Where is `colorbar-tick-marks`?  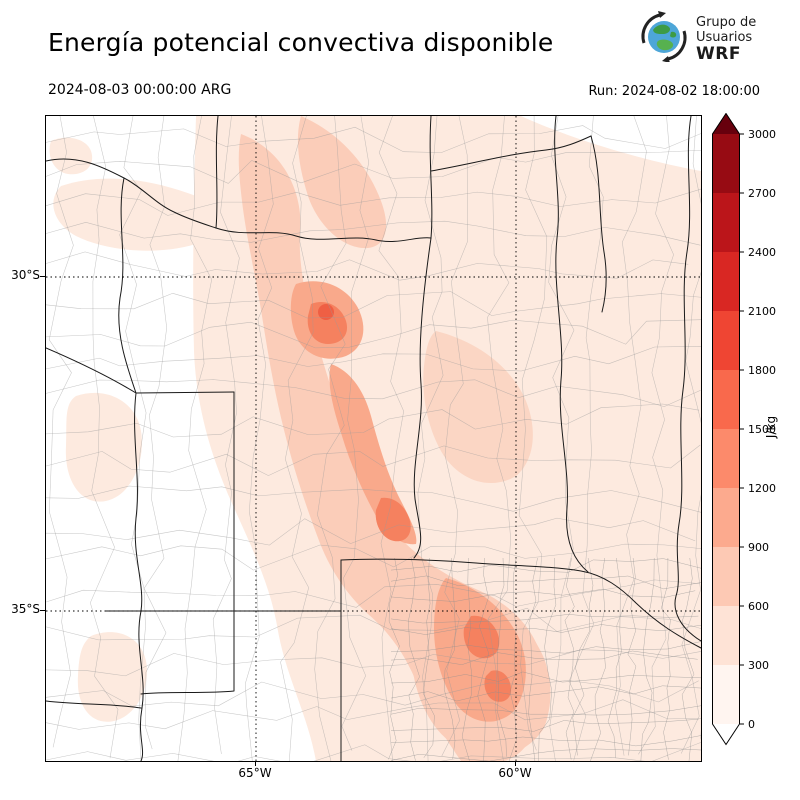
colorbar-tick-marks is located at coordinates (742, 429).